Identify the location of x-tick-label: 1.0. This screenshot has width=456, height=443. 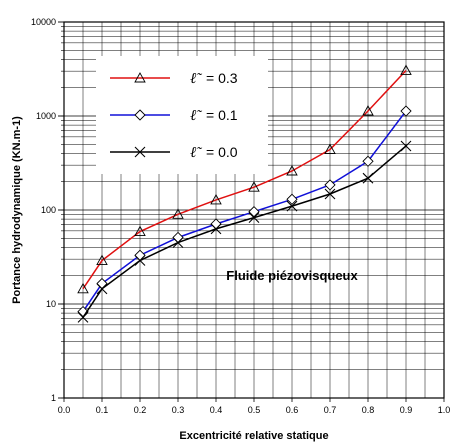
(444, 410).